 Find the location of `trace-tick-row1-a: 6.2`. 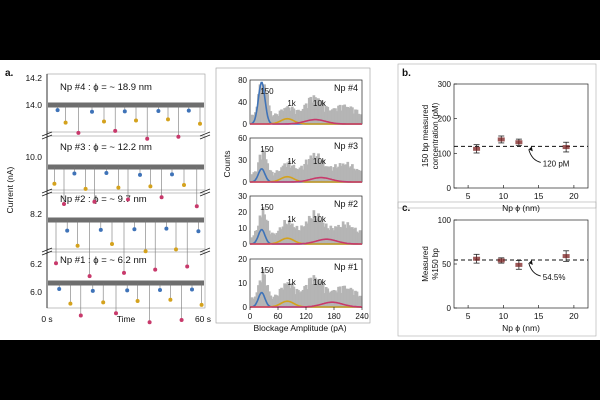

trace-tick-row1-a: 6.2 is located at coordinates (36, 264).